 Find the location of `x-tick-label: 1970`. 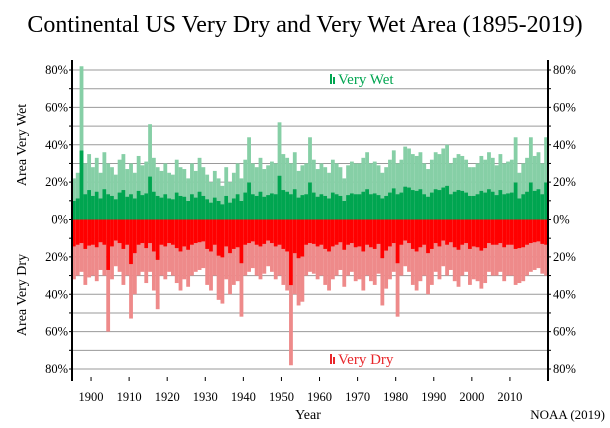

x-tick-label: 1970 is located at coordinates (357, 397).